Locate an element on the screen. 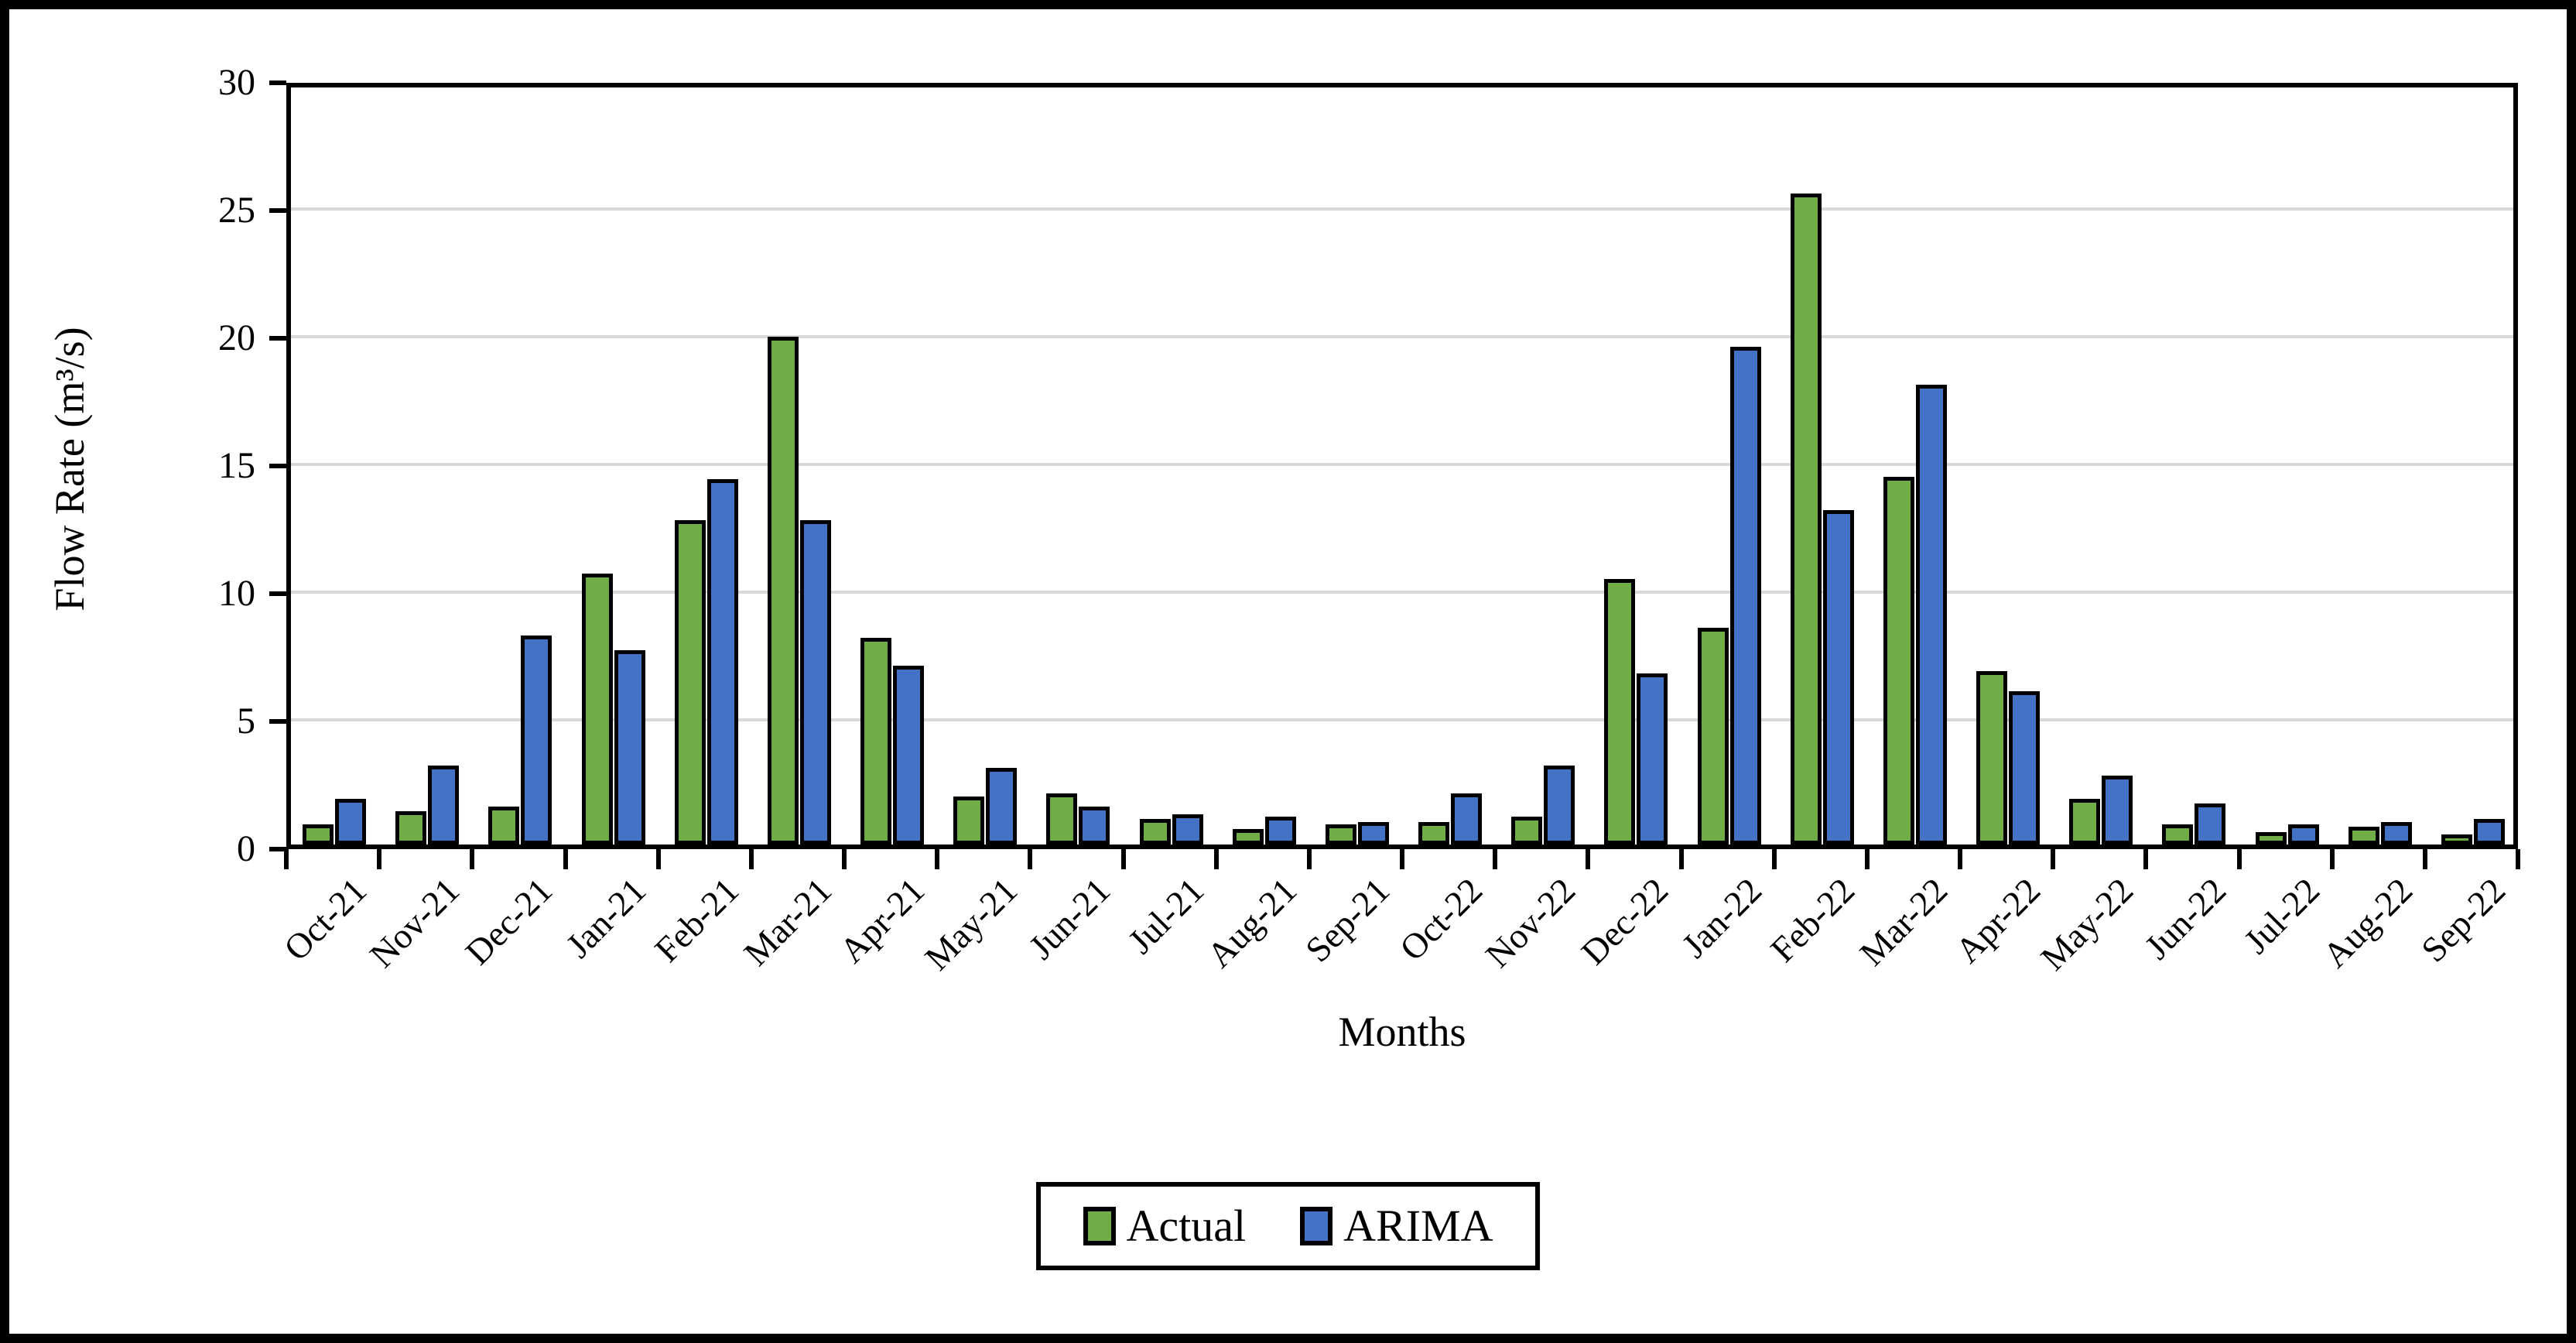  legend-label-arima: ARIMA is located at coordinates (1418, 1226).